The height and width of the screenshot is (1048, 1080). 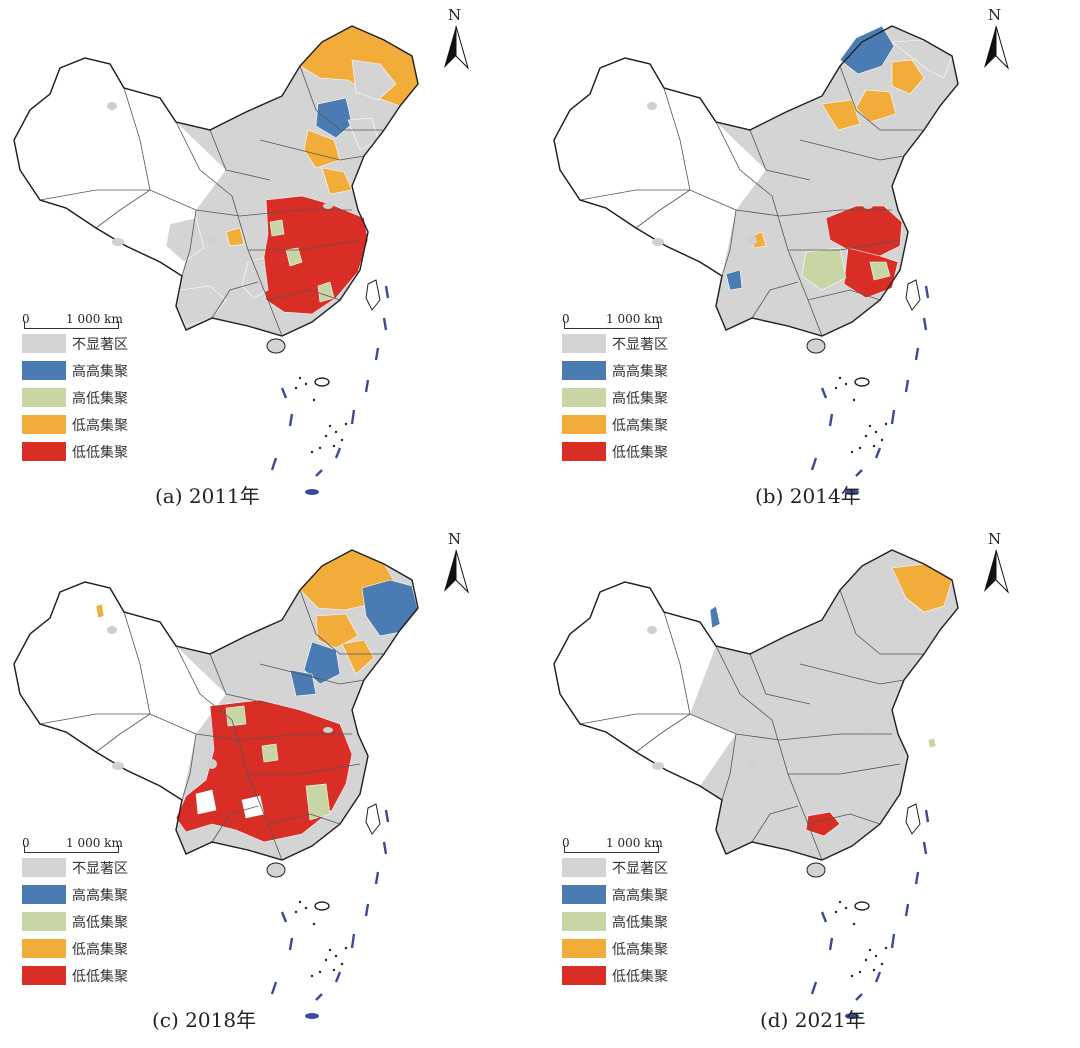 I want to click on not-significant-region, so click(x=837, y=181).